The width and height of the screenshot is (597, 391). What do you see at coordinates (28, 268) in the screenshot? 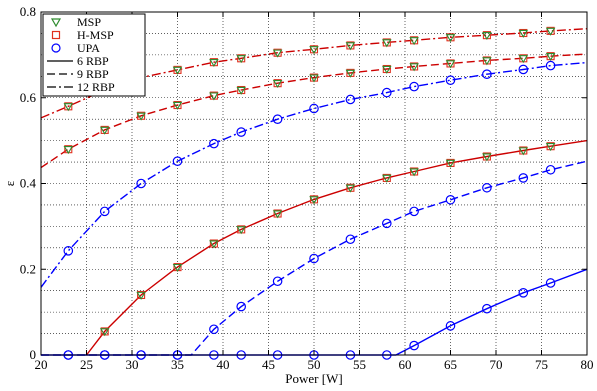
I see `y-tick-label: 0.2` at bounding box center [28, 268].